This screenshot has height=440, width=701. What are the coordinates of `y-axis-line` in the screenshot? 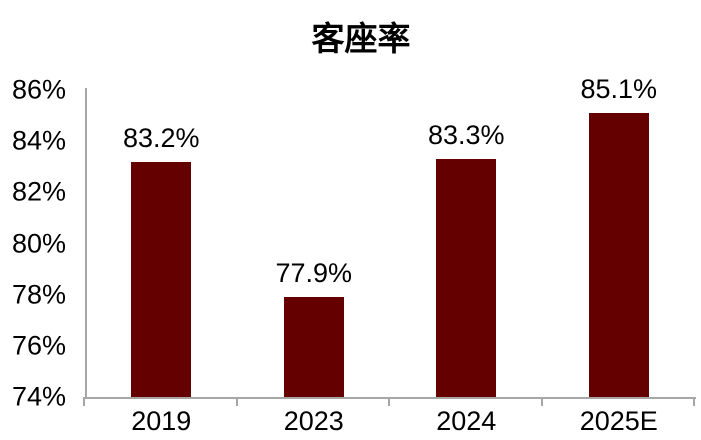 It's located at (86, 243).